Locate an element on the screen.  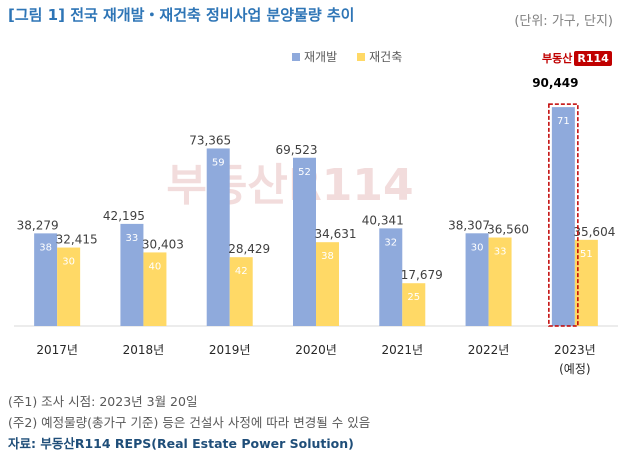
legend: 재개발 재건축 is located at coordinates (347, 56).